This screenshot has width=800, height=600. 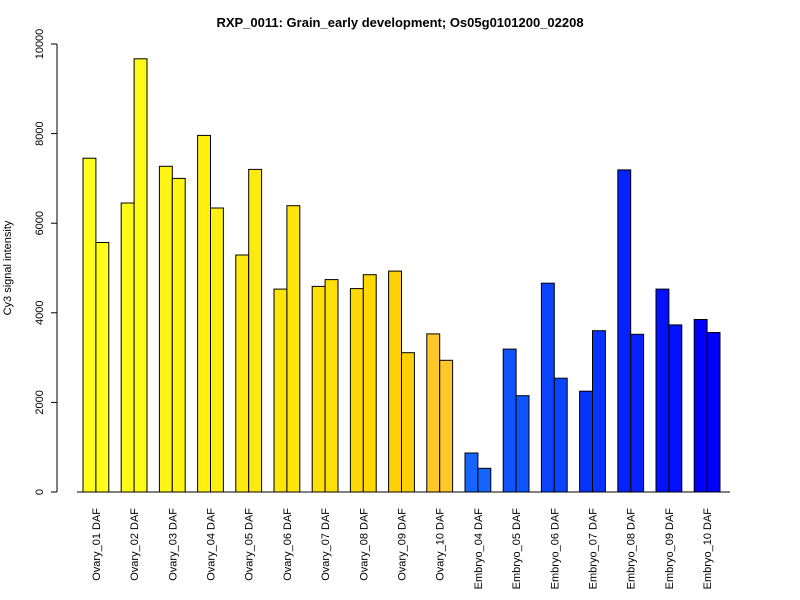 What do you see at coordinates (364, 544) in the screenshot?
I see `x-tick-label: Ovary_08 DAF` at bounding box center [364, 544].